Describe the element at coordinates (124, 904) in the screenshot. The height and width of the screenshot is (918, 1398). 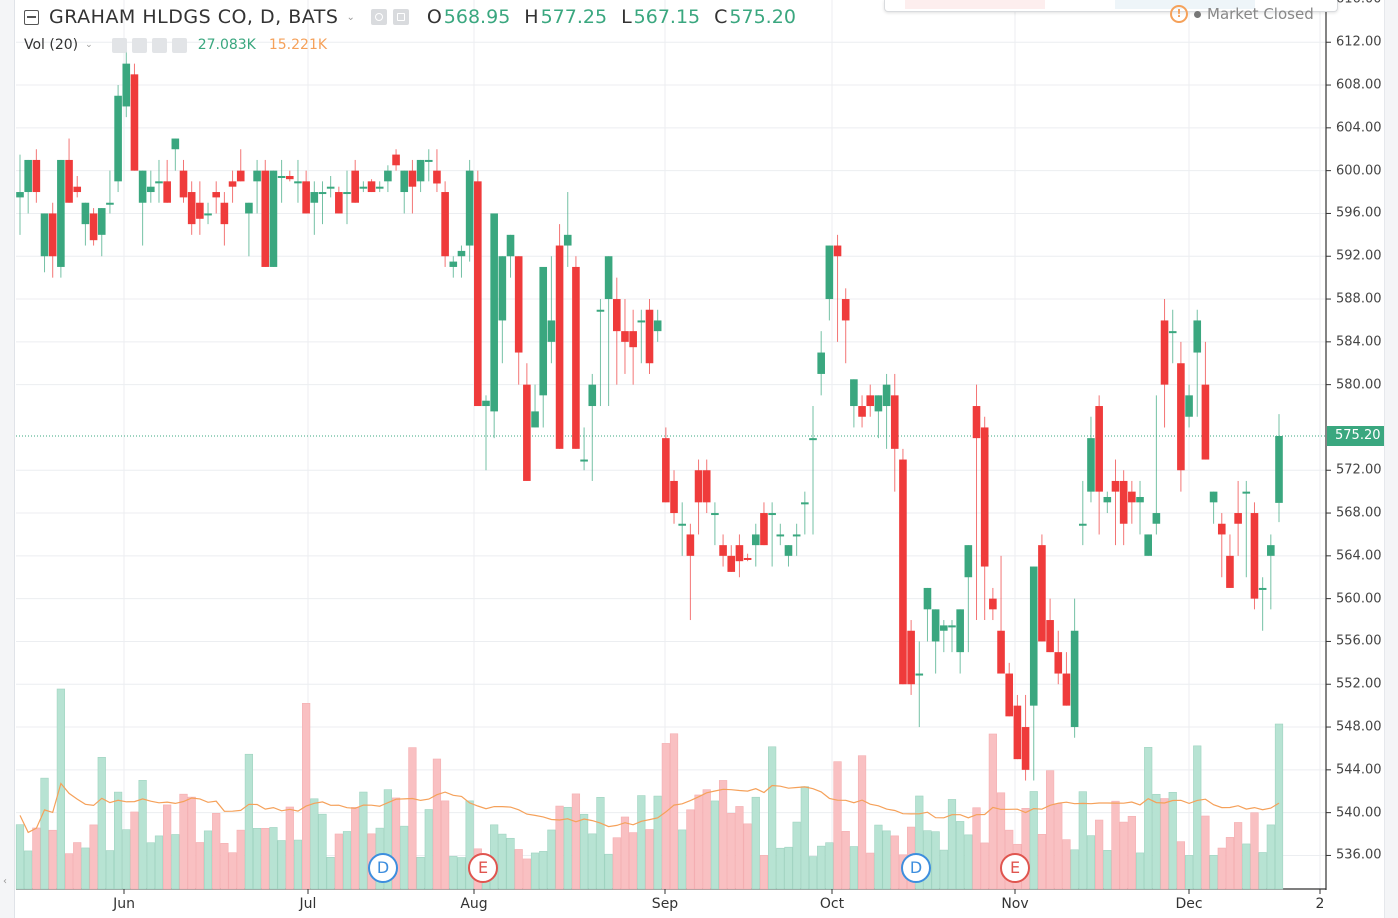
I see `time-axis-label: Jun` at that location.